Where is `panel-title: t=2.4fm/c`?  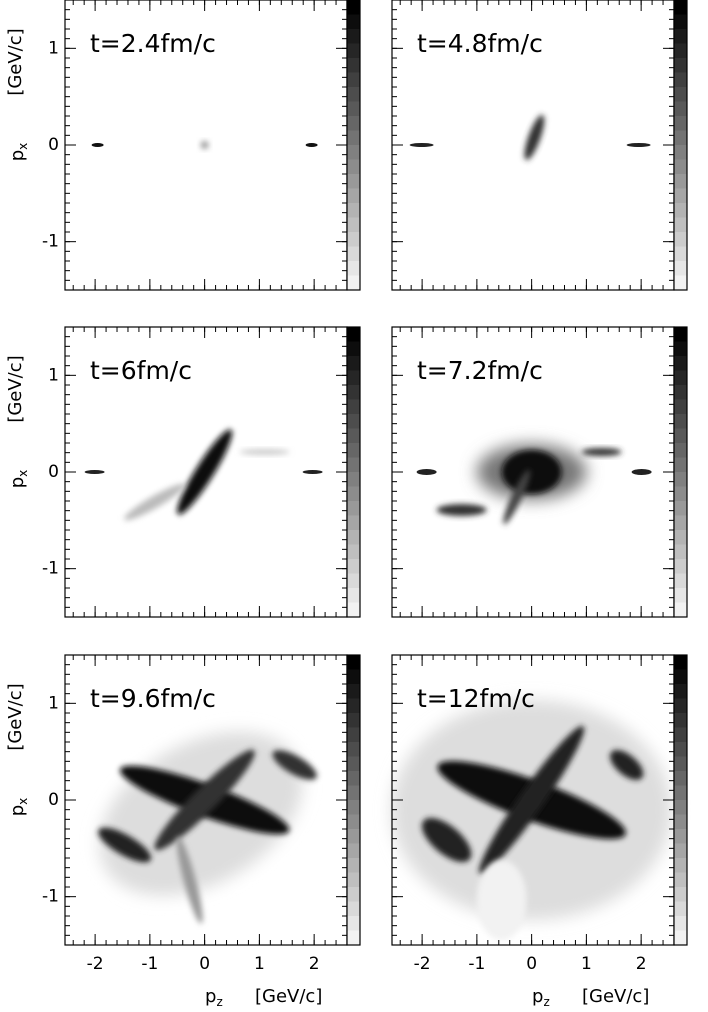
panel-title: t=2.4fm/c is located at coordinates (153, 43).